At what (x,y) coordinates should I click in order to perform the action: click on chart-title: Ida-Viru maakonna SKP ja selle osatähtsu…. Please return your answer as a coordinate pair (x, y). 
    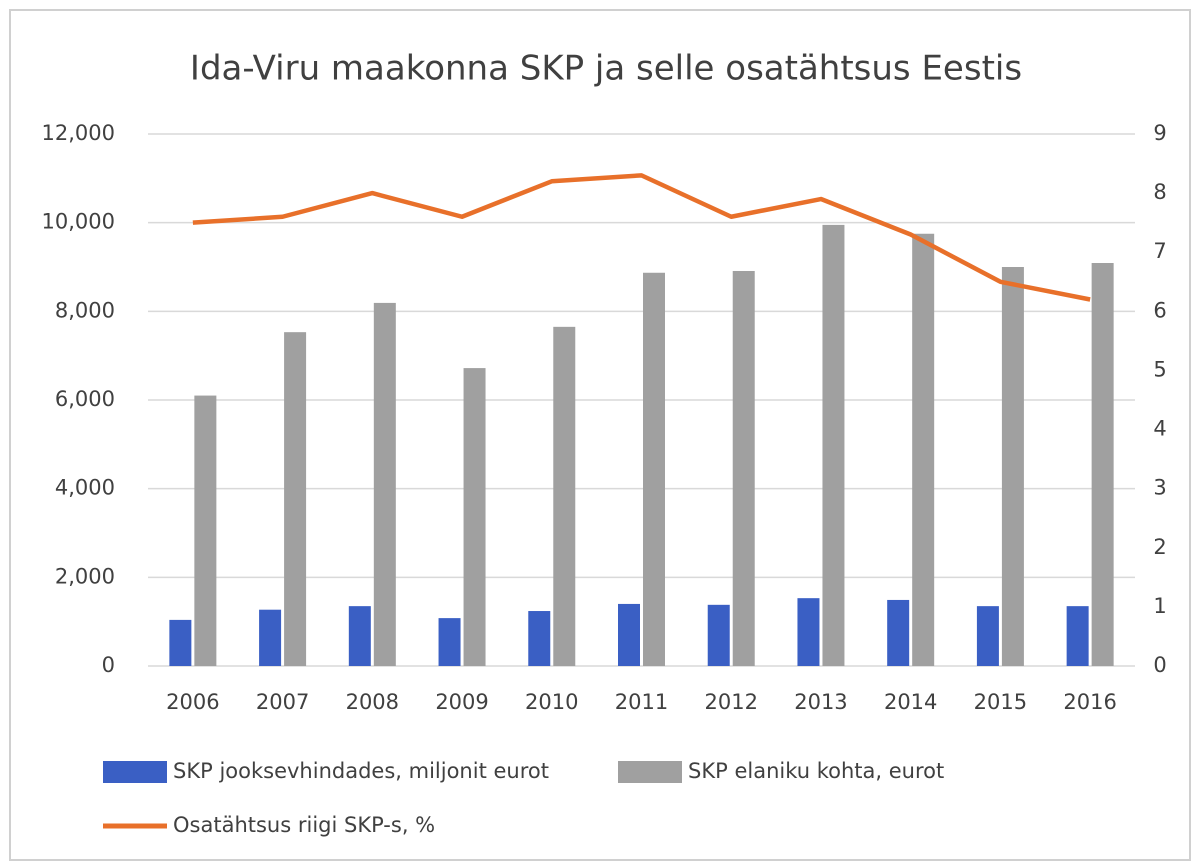
    Looking at the image, I should click on (606, 69).